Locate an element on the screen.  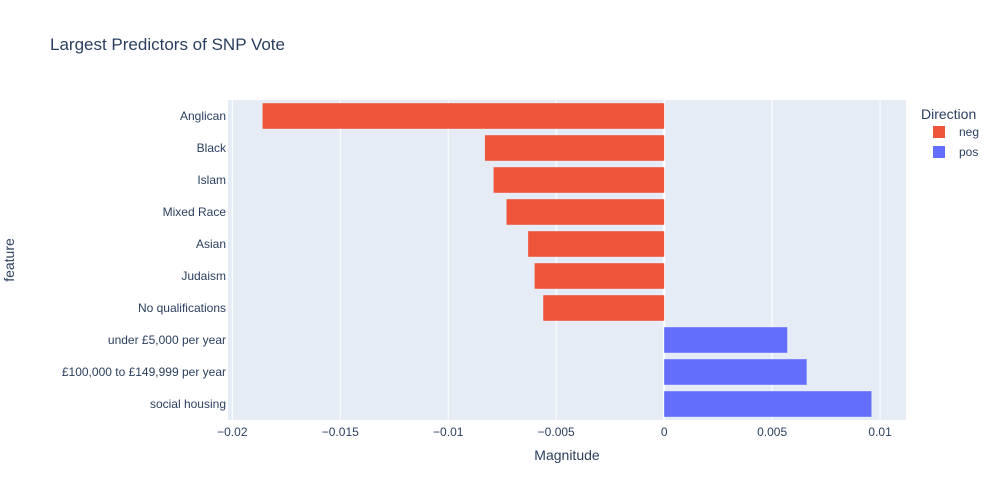
y-tick-label: £100,000 to £149,999 per year is located at coordinates (144, 372).